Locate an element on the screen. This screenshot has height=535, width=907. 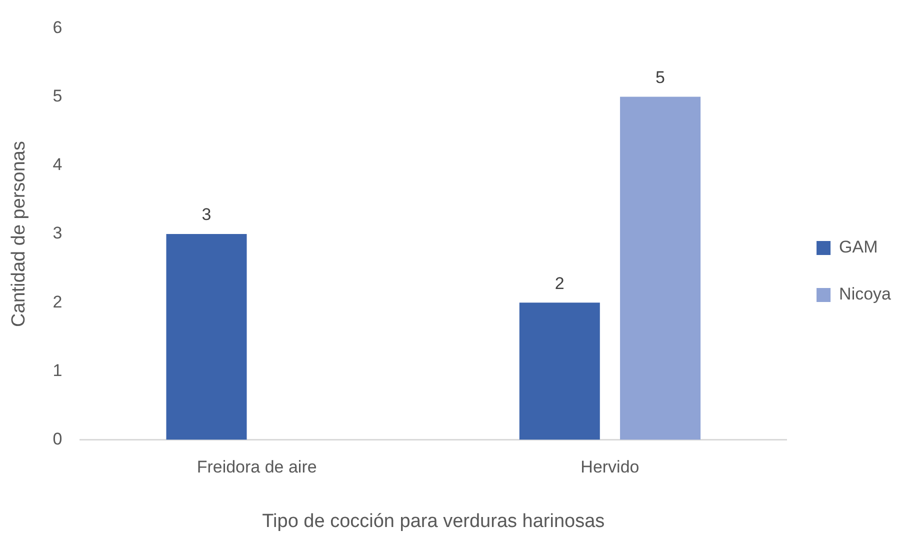
x-tick-label: Hervido is located at coordinates (610, 467).